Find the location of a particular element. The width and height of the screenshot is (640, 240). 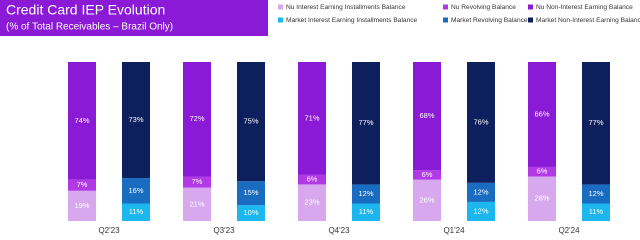

legend-label: Nu Non-Interest Earning Balance is located at coordinates (584, 7).